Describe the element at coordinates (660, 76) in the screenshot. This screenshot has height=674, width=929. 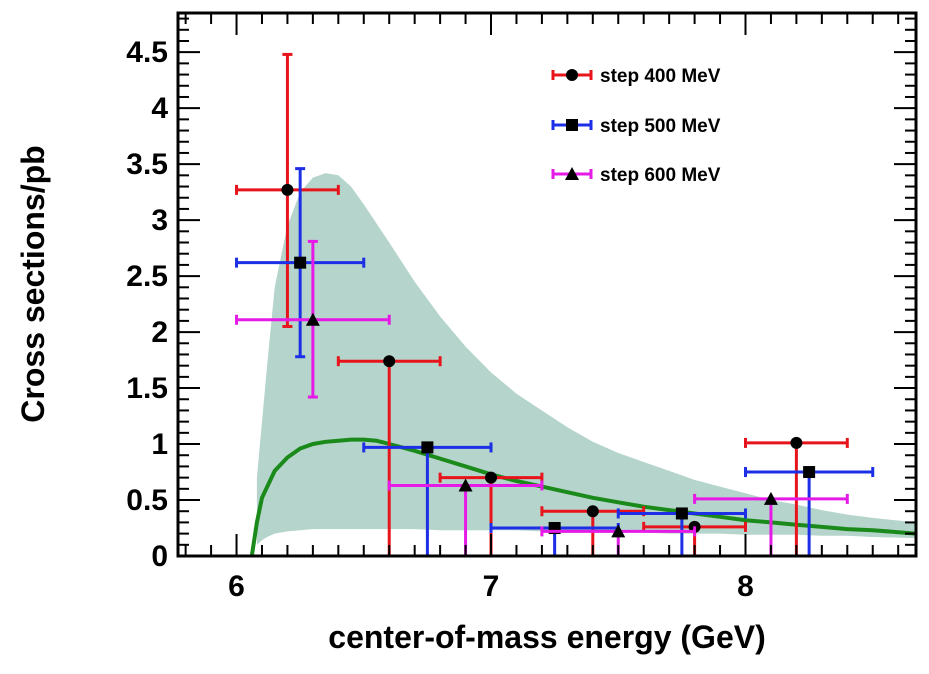
I see `legend-label: step 400 MeV` at that location.